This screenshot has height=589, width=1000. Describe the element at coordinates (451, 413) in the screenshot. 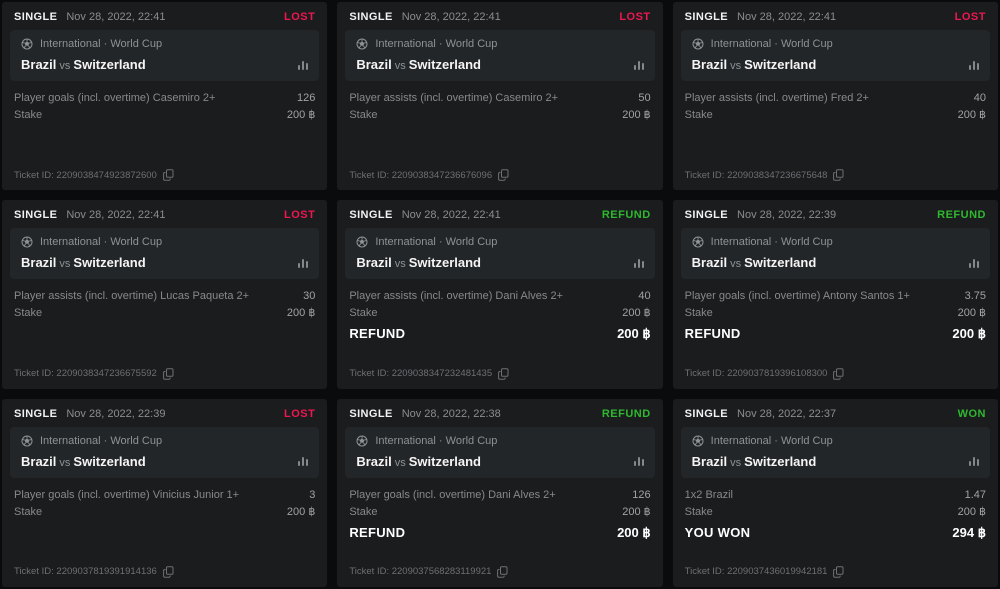

I see `bet-date: Nov 28, 2022, 22:38` at that location.